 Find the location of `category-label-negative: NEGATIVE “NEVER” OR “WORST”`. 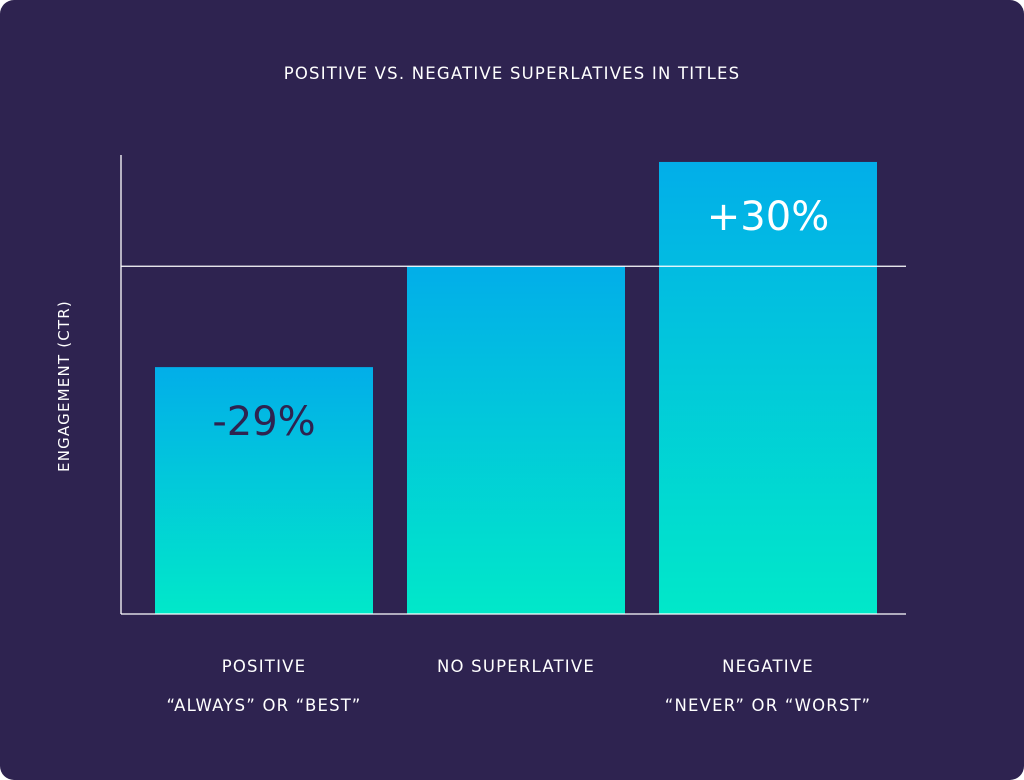

category-label-negative: NEGATIVE “NEVER” OR “WORST” is located at coordinates (768, 686).